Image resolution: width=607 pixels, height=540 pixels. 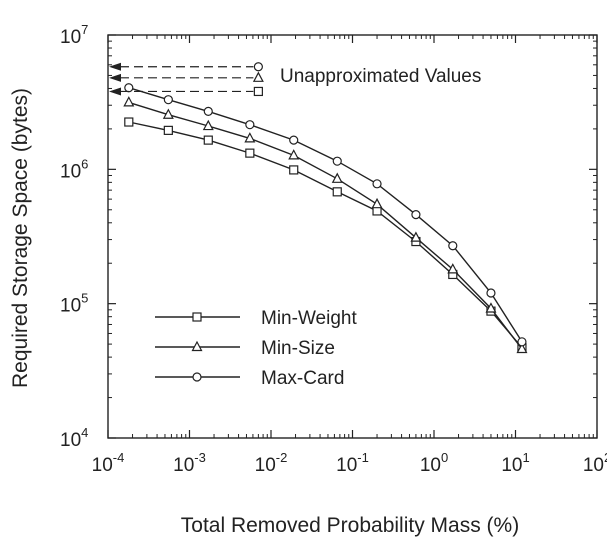 I want to click on y-tick-labels: 10⁴ 10⁵ 10⁶ 10⁷, so click(x=74, y=236).